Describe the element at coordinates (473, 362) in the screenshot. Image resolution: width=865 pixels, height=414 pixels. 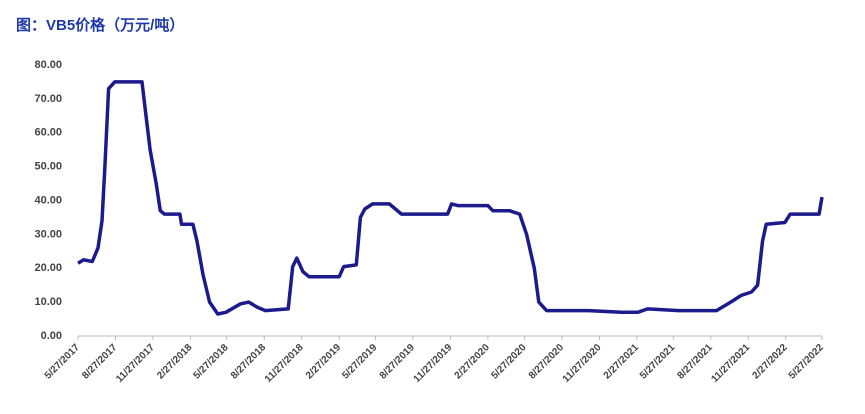
I see `x-tick-label: 2/27/2020` at that location.